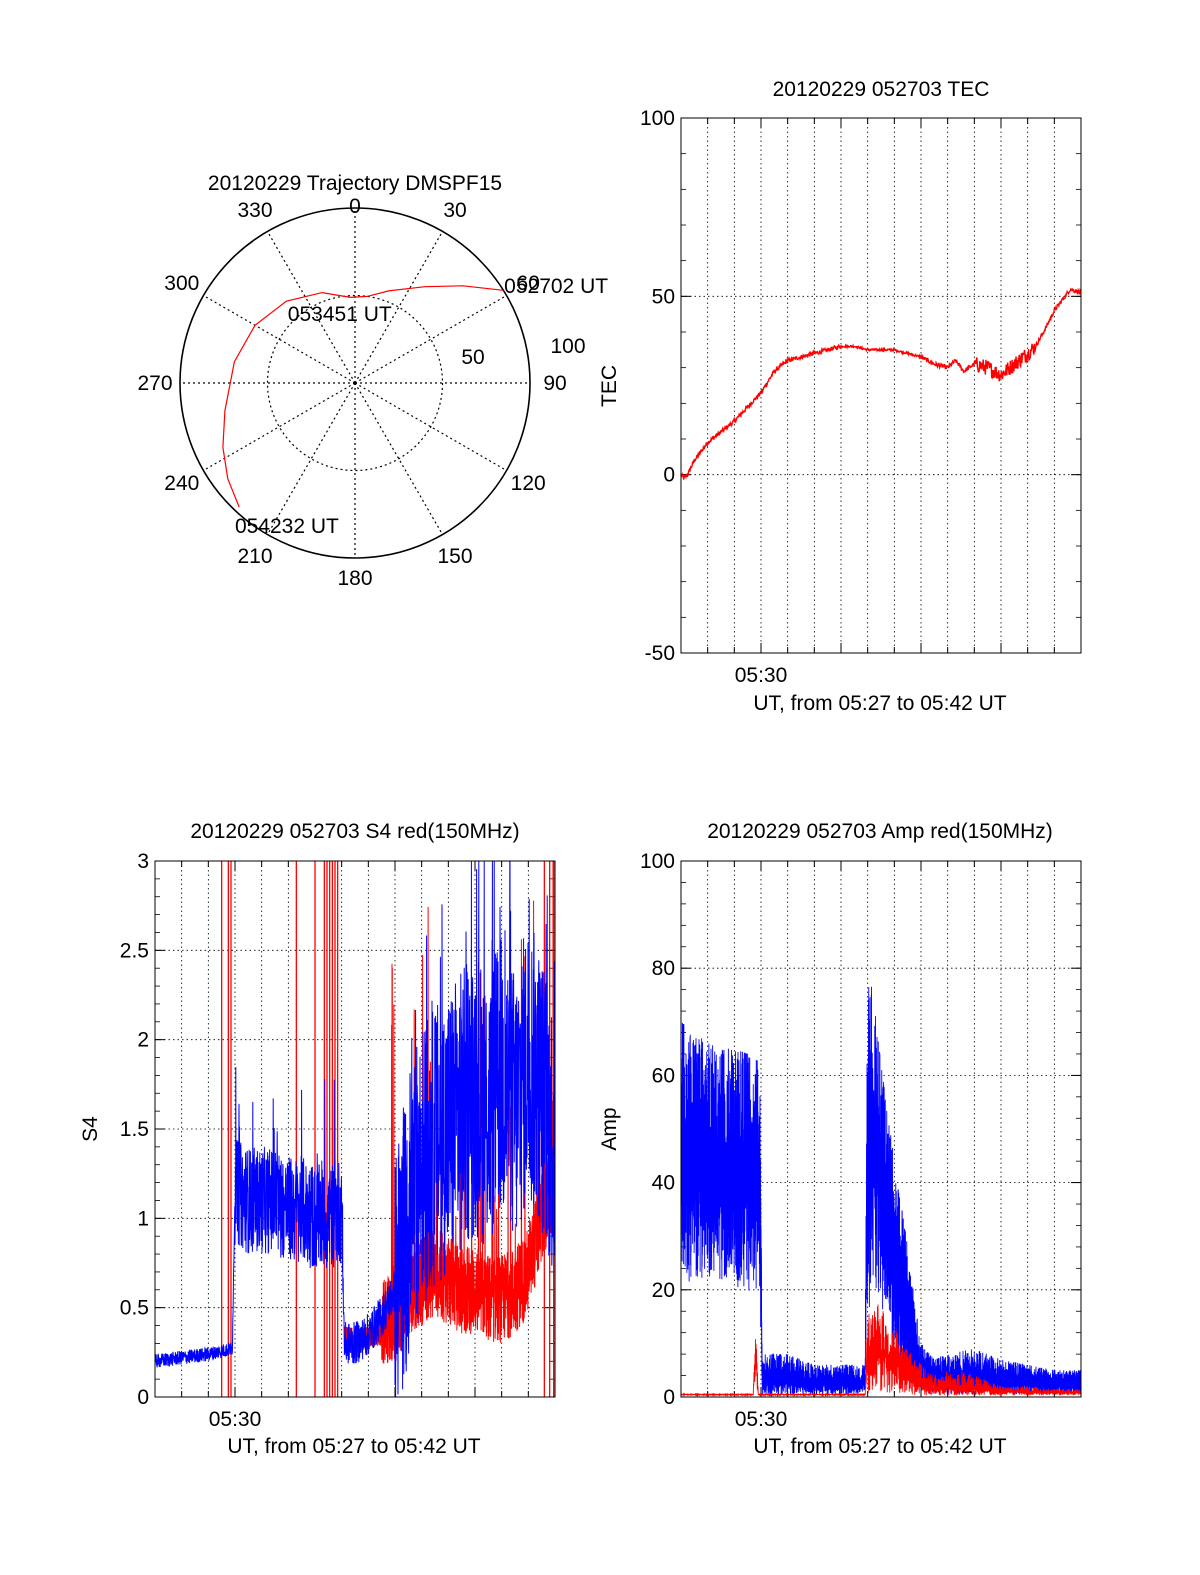  I want to click on polar-annotations: 052702 UT 053451 UT 054232 UT, so click(421, 406).